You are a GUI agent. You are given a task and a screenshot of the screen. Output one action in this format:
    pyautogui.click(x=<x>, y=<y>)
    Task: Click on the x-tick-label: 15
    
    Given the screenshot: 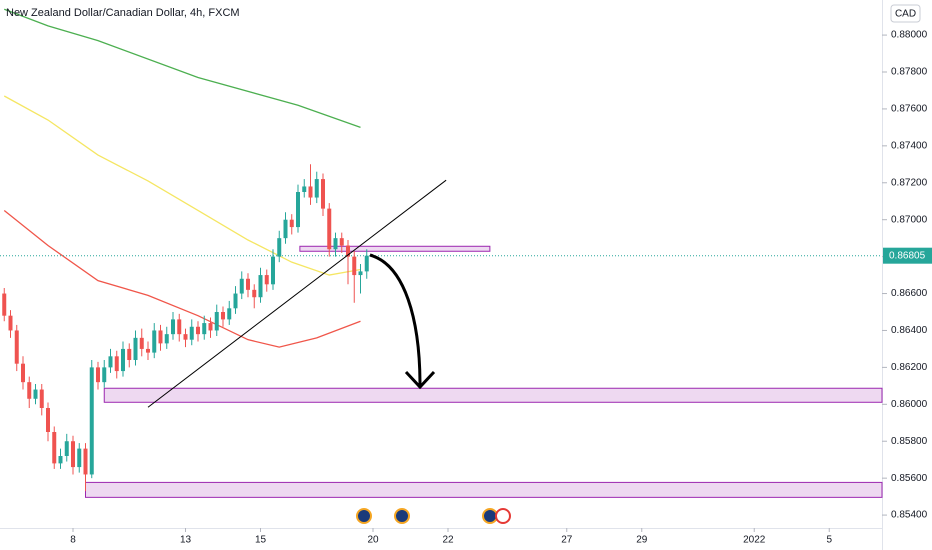 What is the action you would take?
    pyautogui.click(x=261, y=540)
    